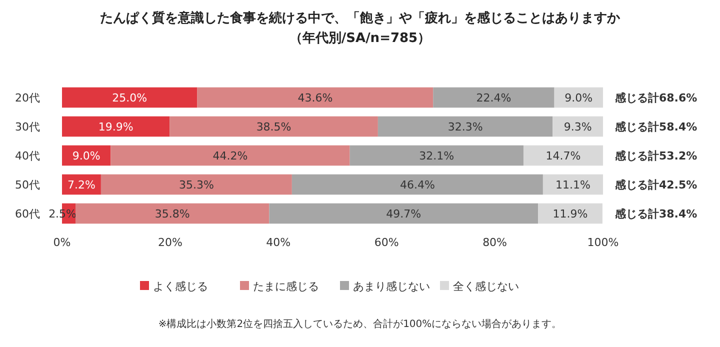 The width and height of the screenshot is (720, 347). What do you see at coordinates (180, 286) in the screenshot?
I see `legend-label: よく感じる` at bounding box center [180, 286].